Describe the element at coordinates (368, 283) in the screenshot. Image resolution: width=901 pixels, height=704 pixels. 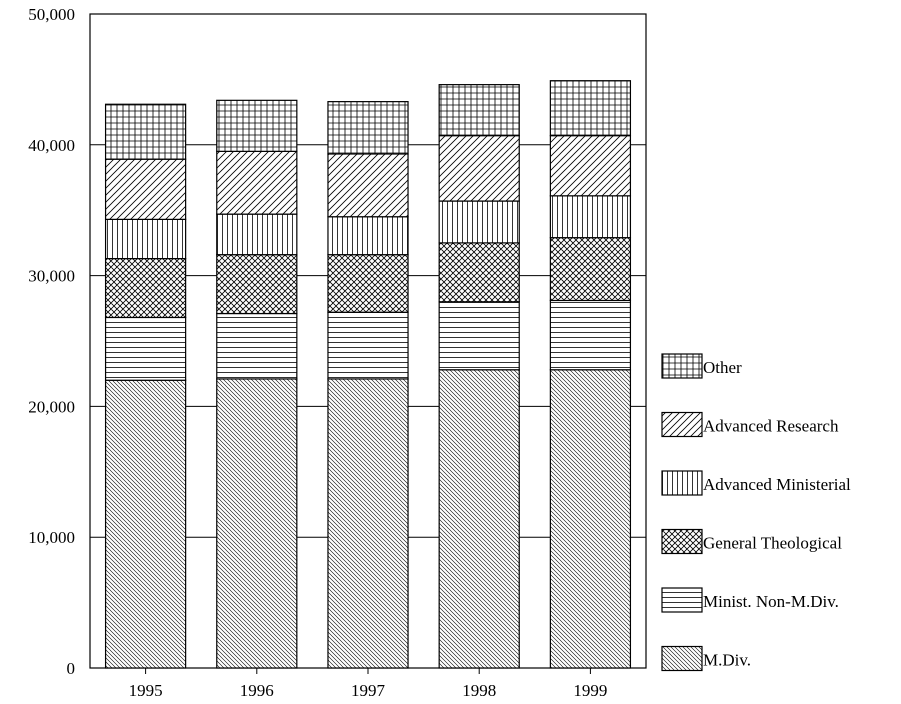
I see `bar-segment-general-theological-1997` at that location.